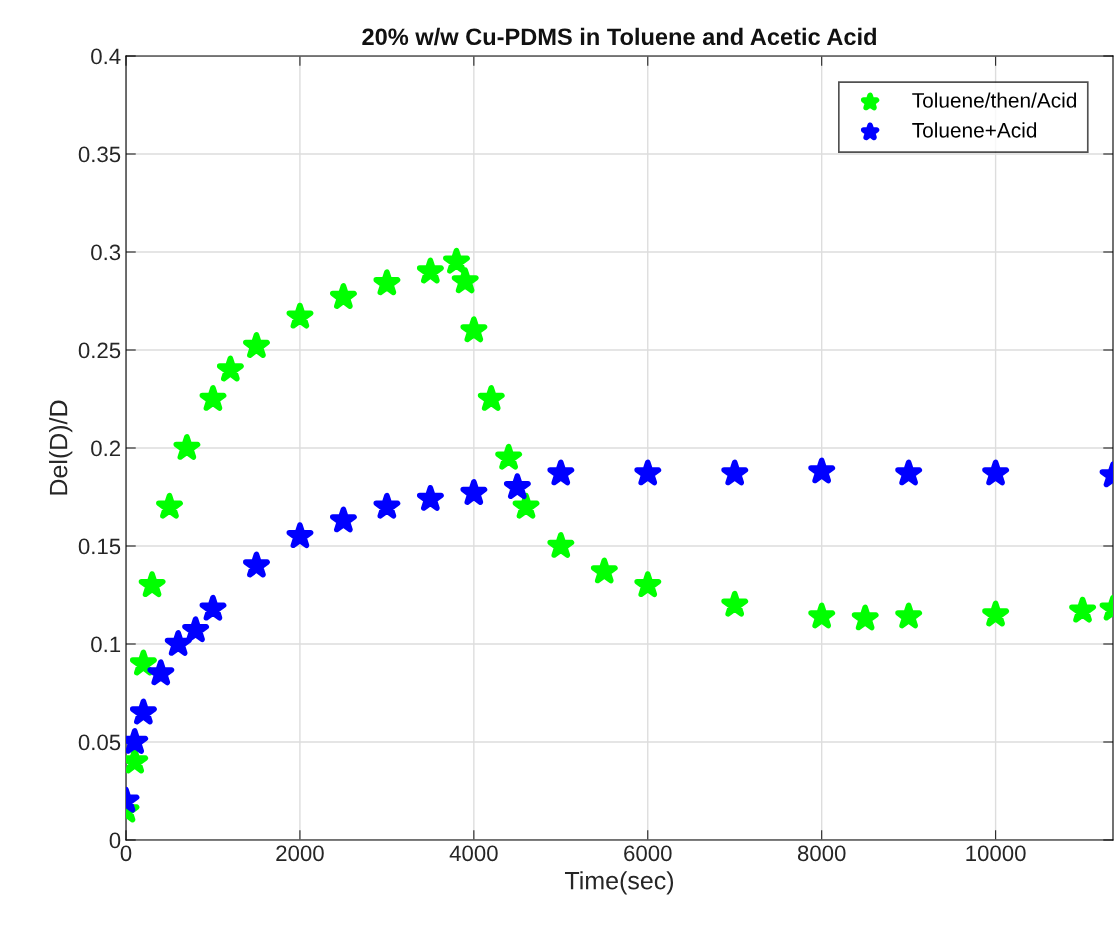 Image resolution: width=1115 pixels, height=936 pixels. What do you see at coordinates (996, 853) in the screenshot?
I see `x-tick-label: 10000` at bounding box center [996, 853].